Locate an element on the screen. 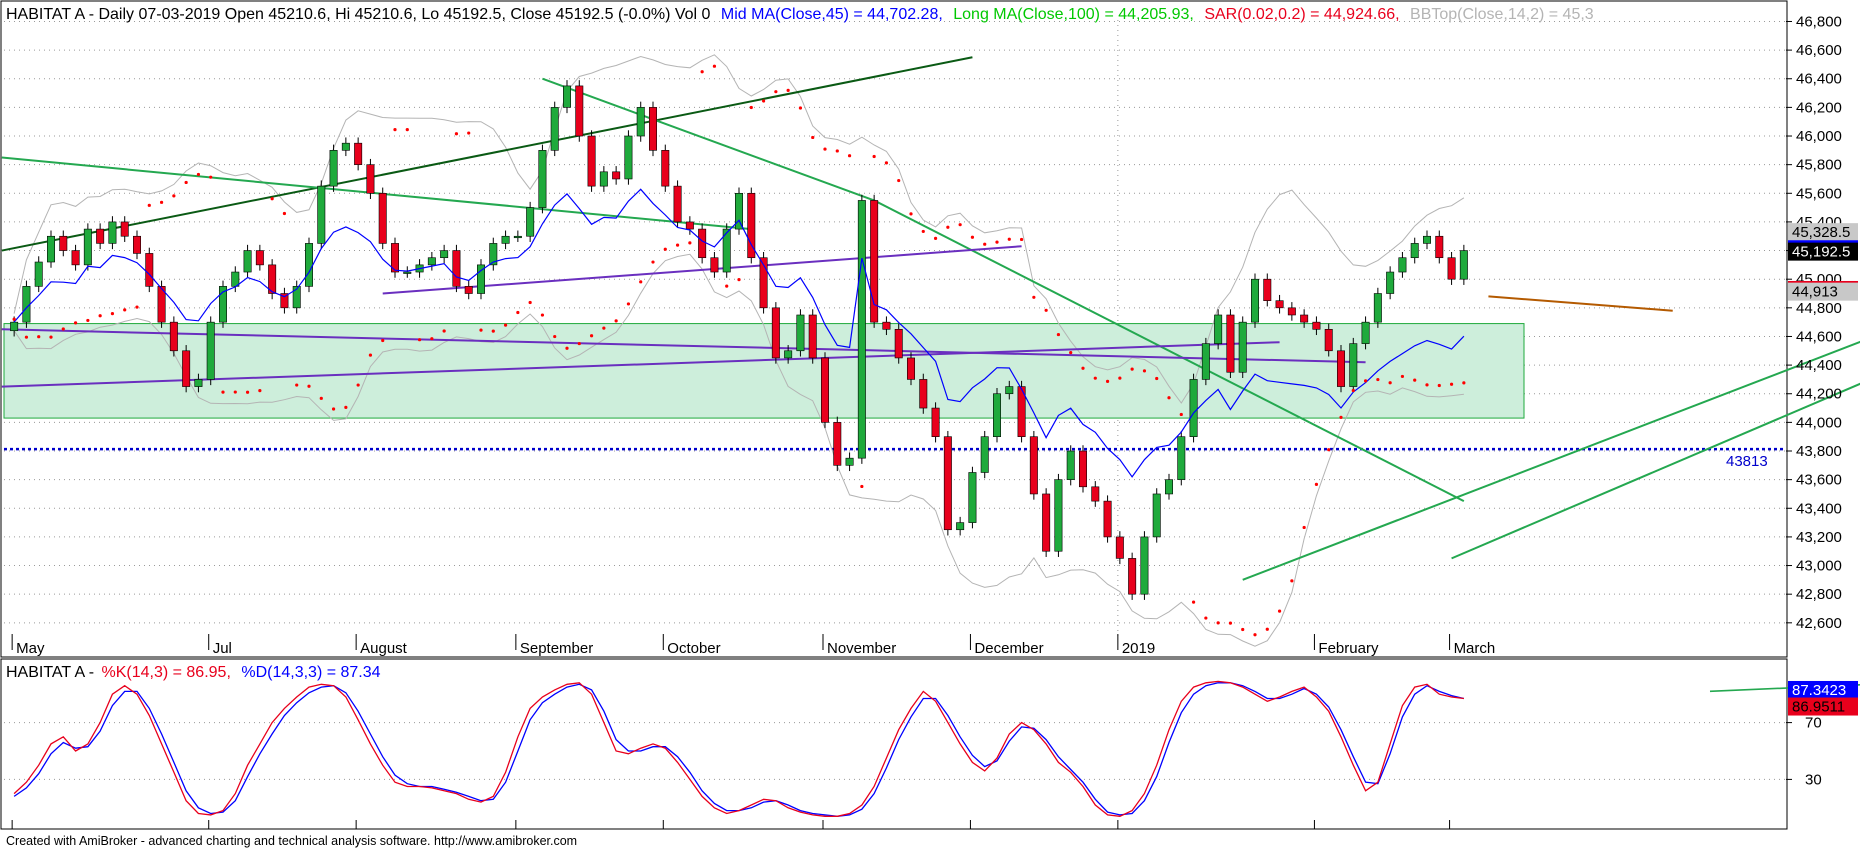 This screenshot has width=1860, height=852. x-tick-label: May is located at coordinates (30, 648).